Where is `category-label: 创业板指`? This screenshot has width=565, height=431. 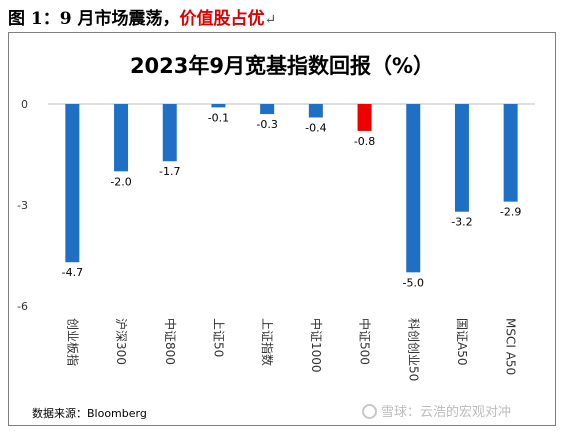
category-label: 创业板指 is located at coordinates (72, 342).